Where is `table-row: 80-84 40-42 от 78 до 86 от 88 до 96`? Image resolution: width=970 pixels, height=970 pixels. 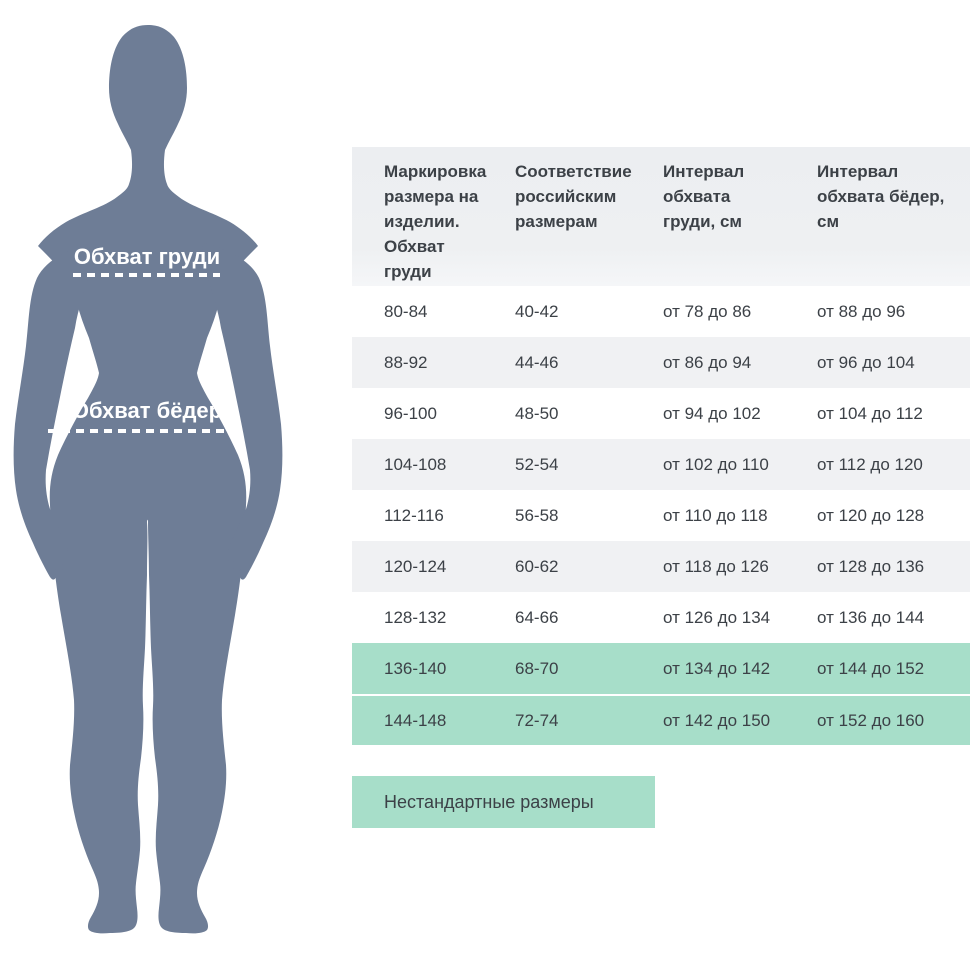 table-row: 80-84 40-42 от 78 до 86 от 88 до 96 is located at coordinates (661, 311).